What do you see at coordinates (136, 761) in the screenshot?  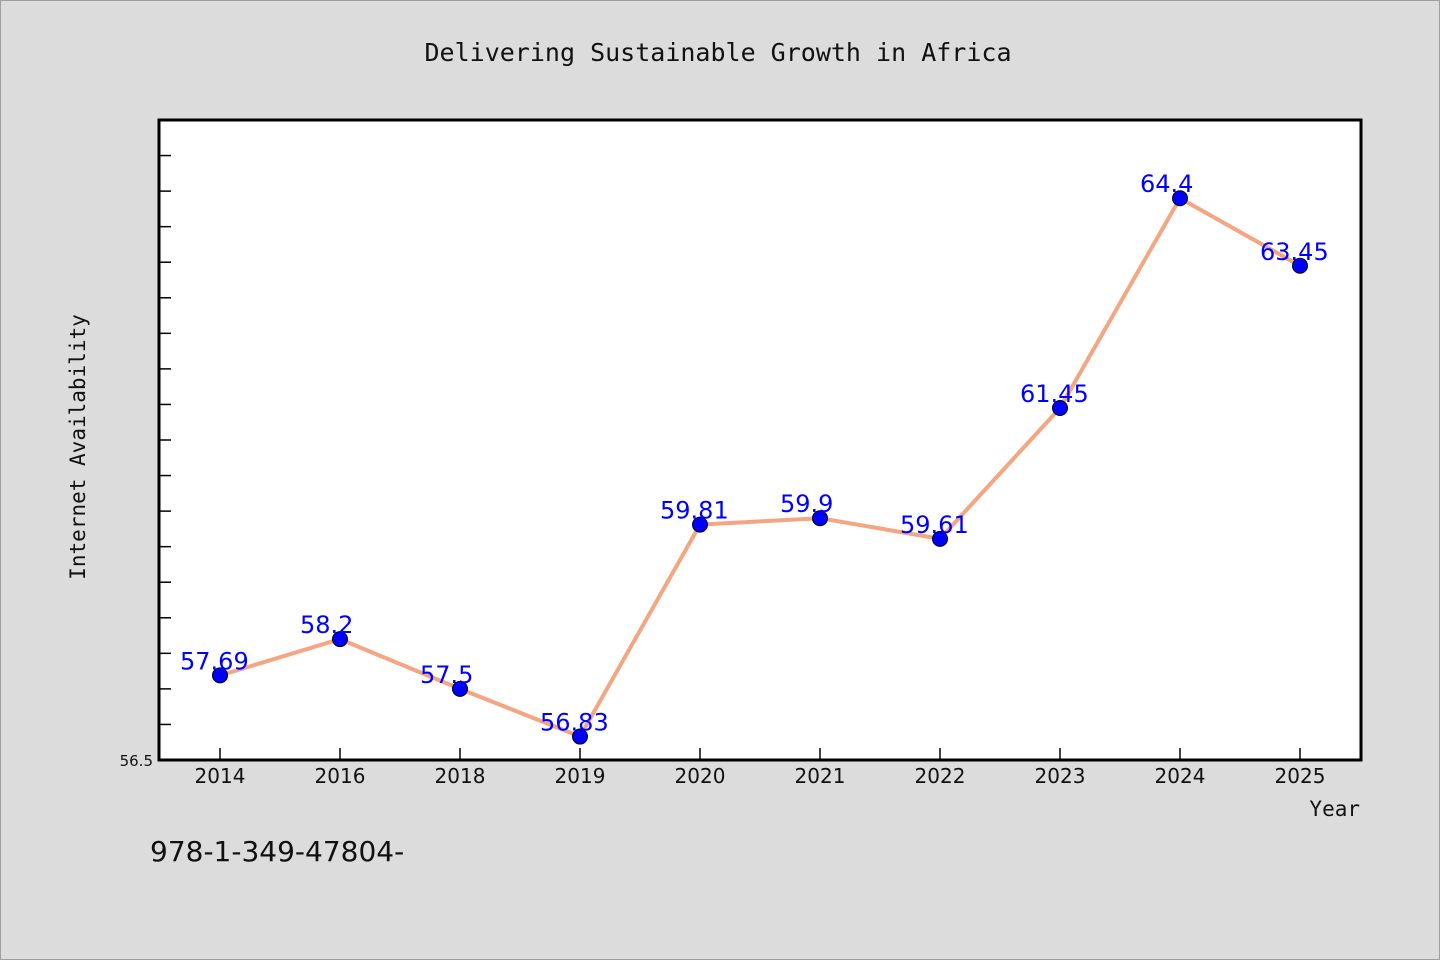 I see `y-axis-min-label: 56.5` at bounding box center [136, 761].